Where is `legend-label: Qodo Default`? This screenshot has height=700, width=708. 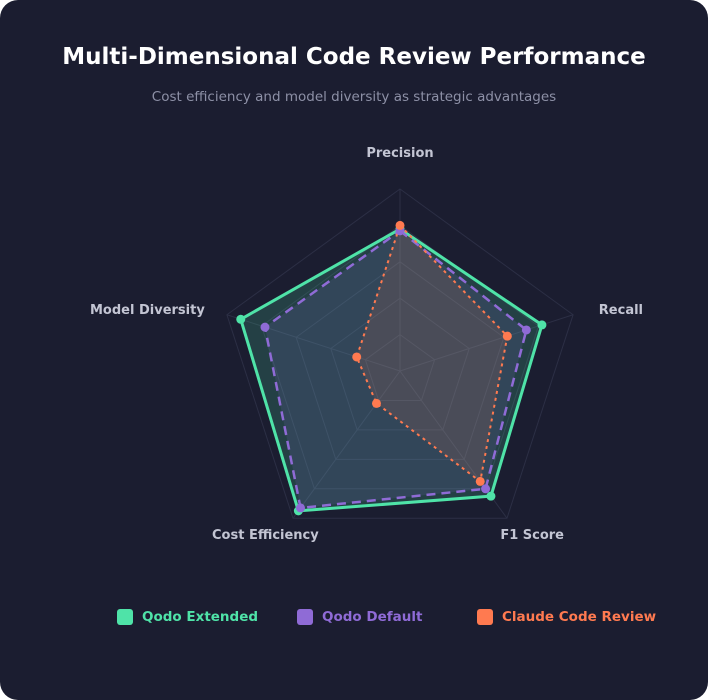 legend-label: Qodo Default is located at coordinates (372, 617).